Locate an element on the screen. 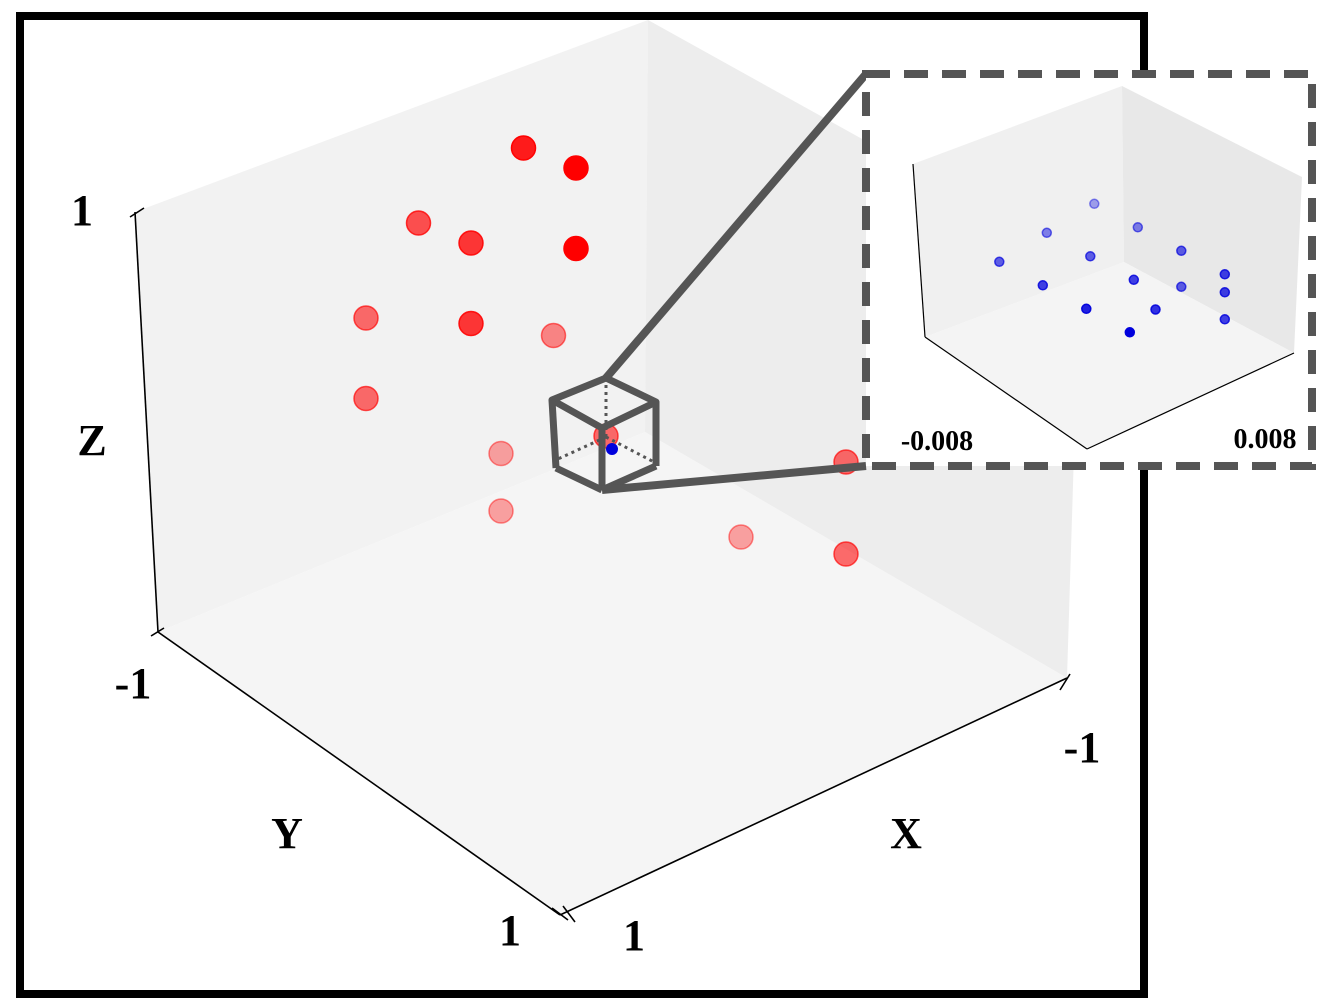 This screenshot has width=1329, height=1002. y-axis-line is located at coordinates (359, 773).